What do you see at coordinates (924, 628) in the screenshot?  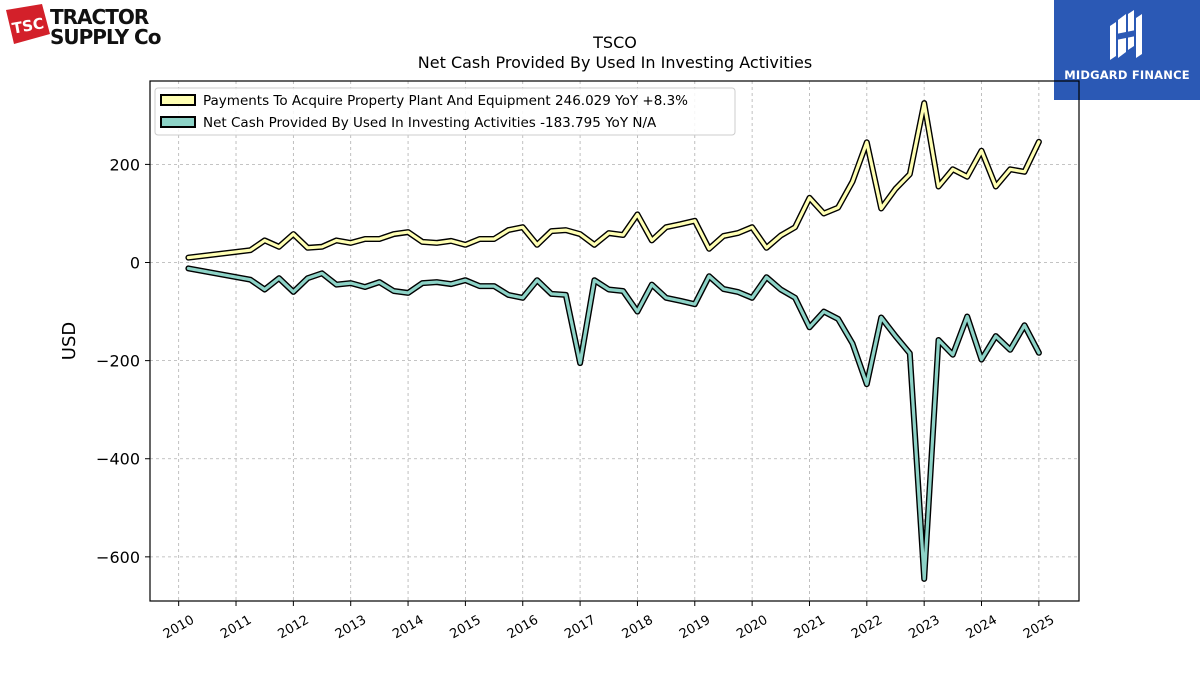 I see `x-tick-label: 2023` at bounding box center [924, 628].